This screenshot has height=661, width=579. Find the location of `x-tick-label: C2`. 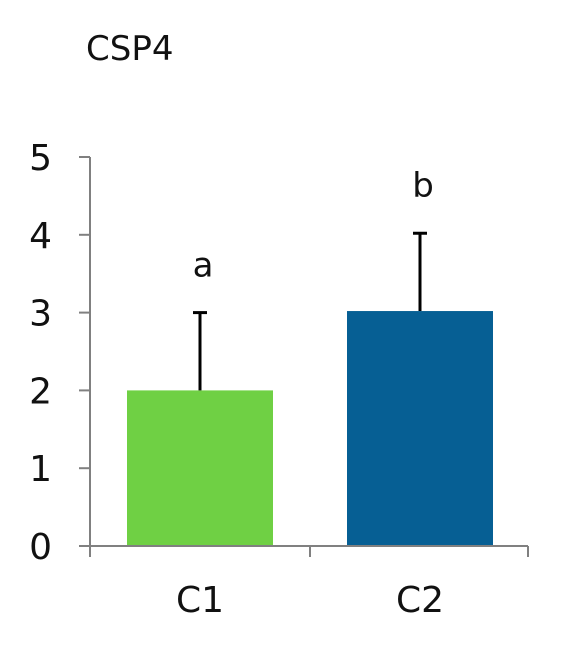

x-tick-label: C2 is located at coordinates (420, 600).